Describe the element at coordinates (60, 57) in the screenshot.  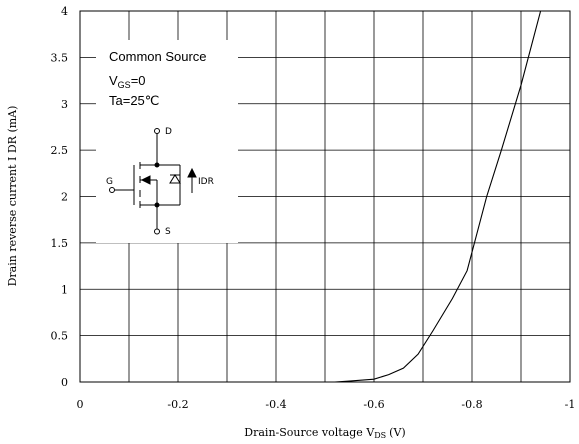
I see `y-tick-label: 3.5` at that location.